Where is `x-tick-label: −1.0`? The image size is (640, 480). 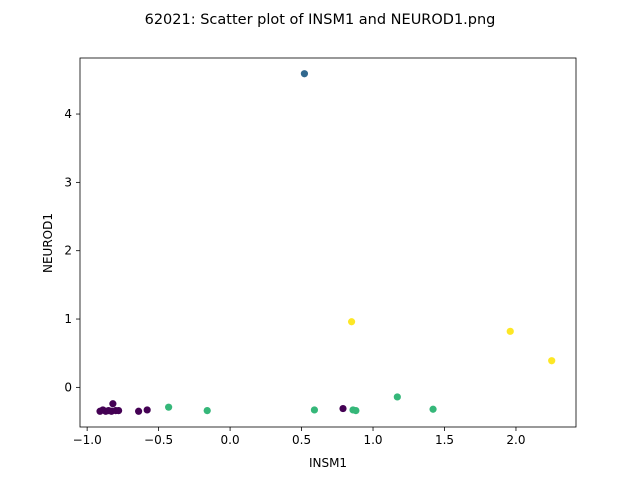 x-tick-label: −1.0 is located at coordinates (87, 440).